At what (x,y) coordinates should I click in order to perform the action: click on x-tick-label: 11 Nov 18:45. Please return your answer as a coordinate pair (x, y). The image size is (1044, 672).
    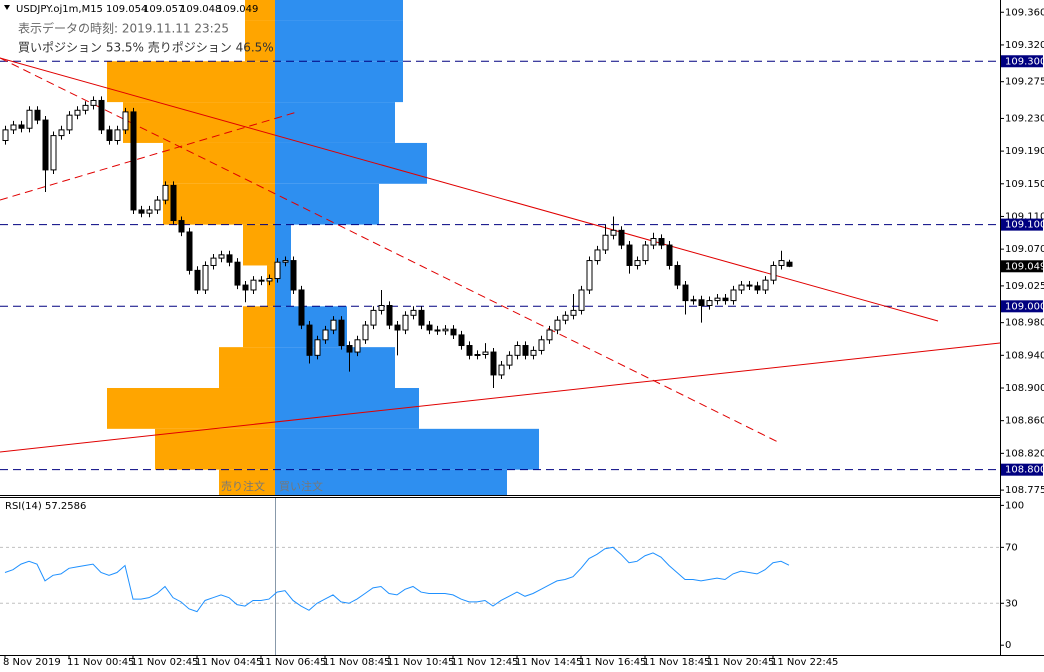
    Looking at the image, I should click on (676, 662).